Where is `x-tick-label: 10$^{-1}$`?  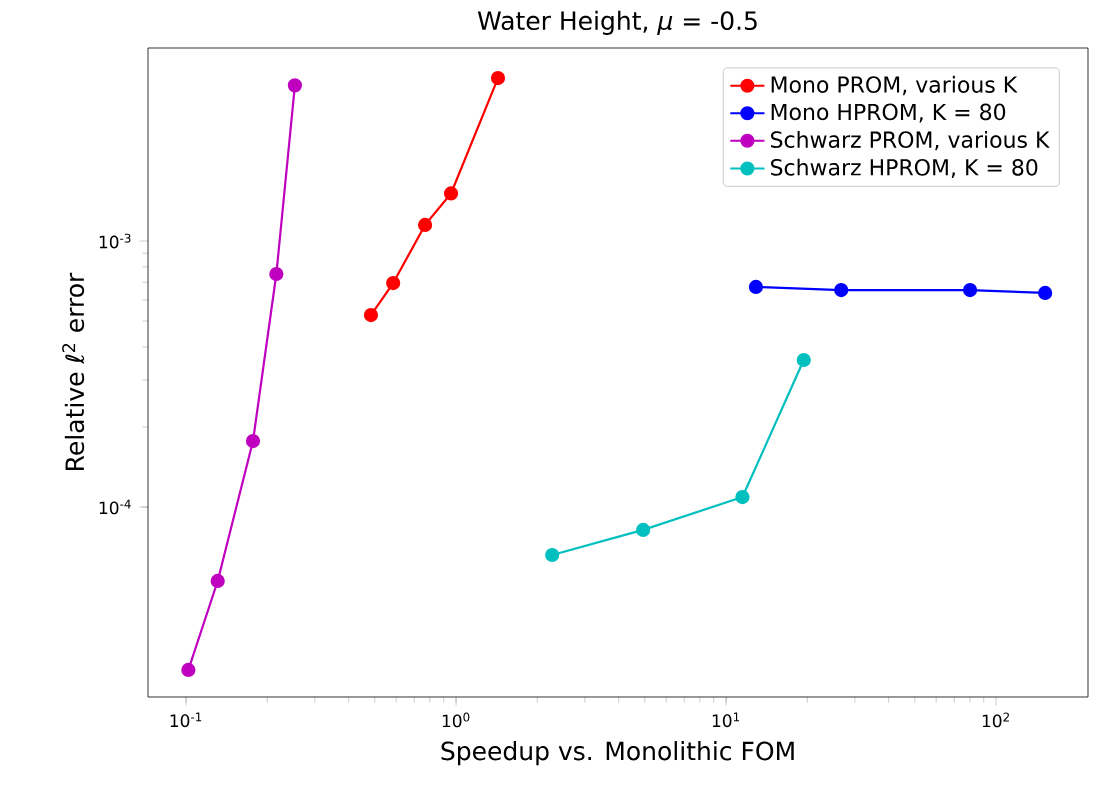 x-tick-label: 10$^{-1}$ is located at coordinates (186, 720).